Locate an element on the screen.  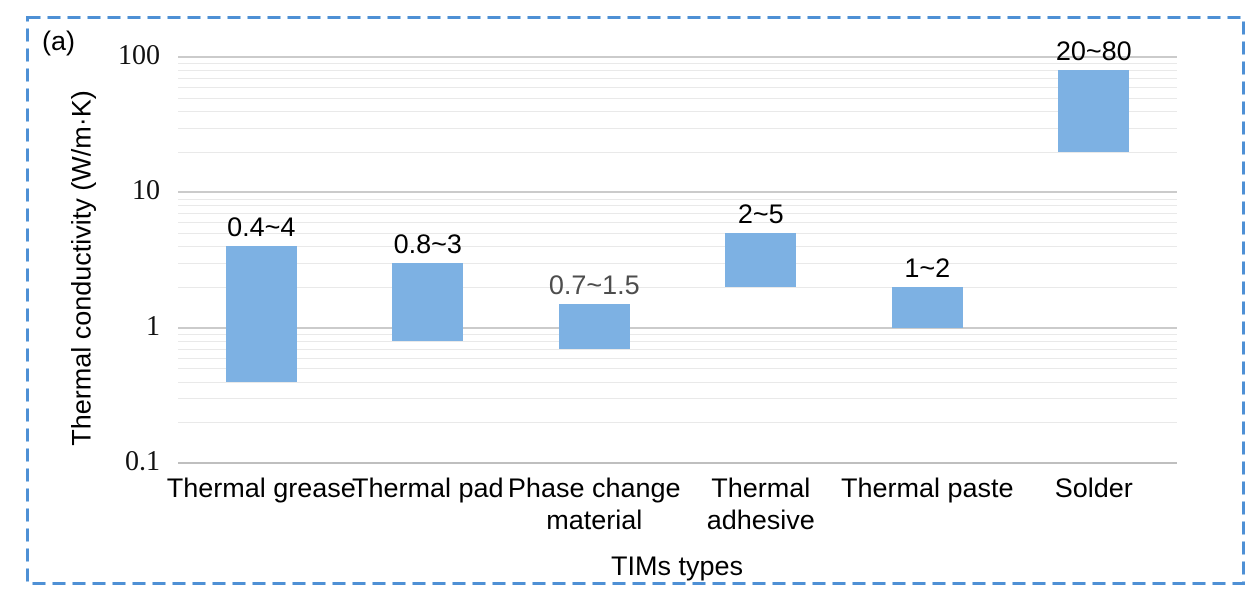
x-category-label: Phase change material is located at coordinates (594, 504).